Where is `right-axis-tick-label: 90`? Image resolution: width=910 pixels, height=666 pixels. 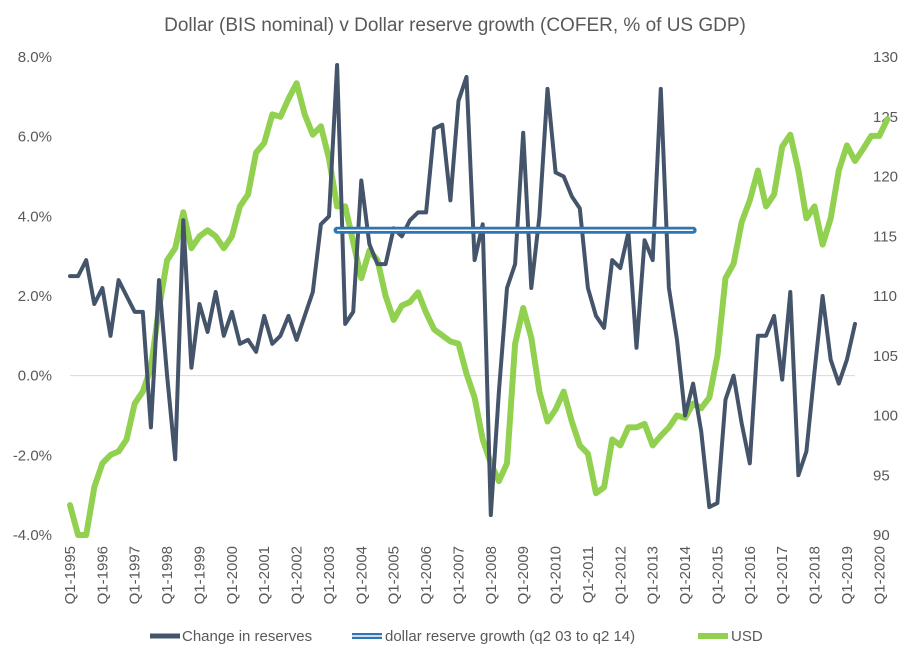
right-axis-tick-label: 90 is located at coordinates (881, 535).